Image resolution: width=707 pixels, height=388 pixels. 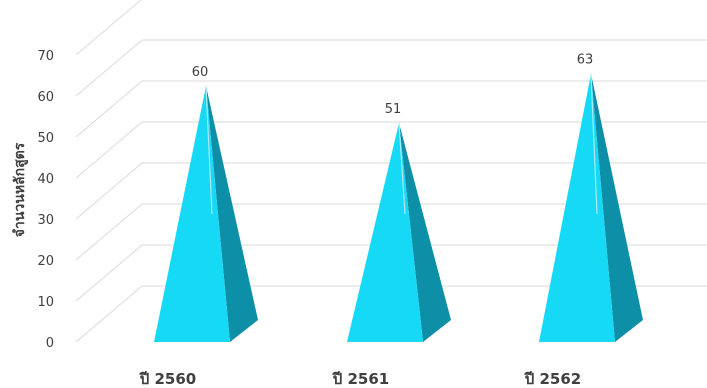 I want to click on data-label: 63, so click(x=585, y=60).